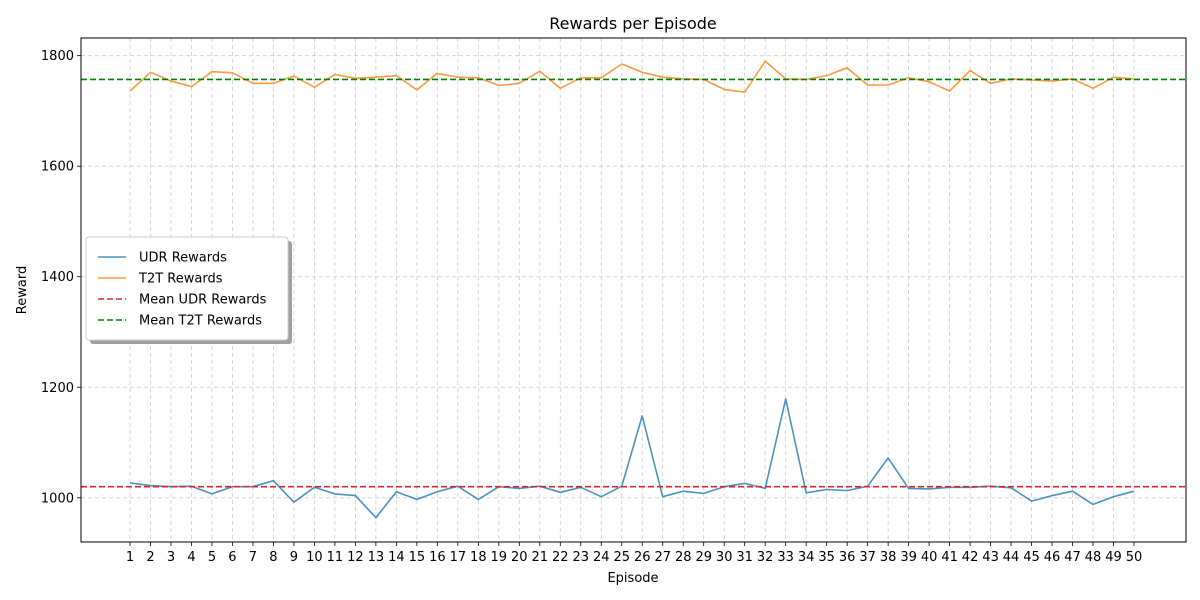 Image resolution: width=1200 pixels, height=600 pixels. What do you see at coordinates (1011, 557) in the screenshot?
I see `x-tick-label: 44` at bounding box center [1011, 557].